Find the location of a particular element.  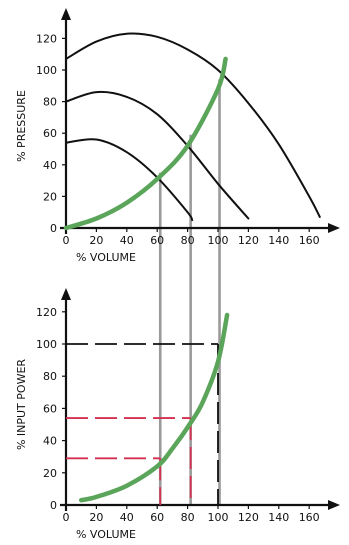

y-axis-title: % PRESSURE is located at coordinates (21, 126).